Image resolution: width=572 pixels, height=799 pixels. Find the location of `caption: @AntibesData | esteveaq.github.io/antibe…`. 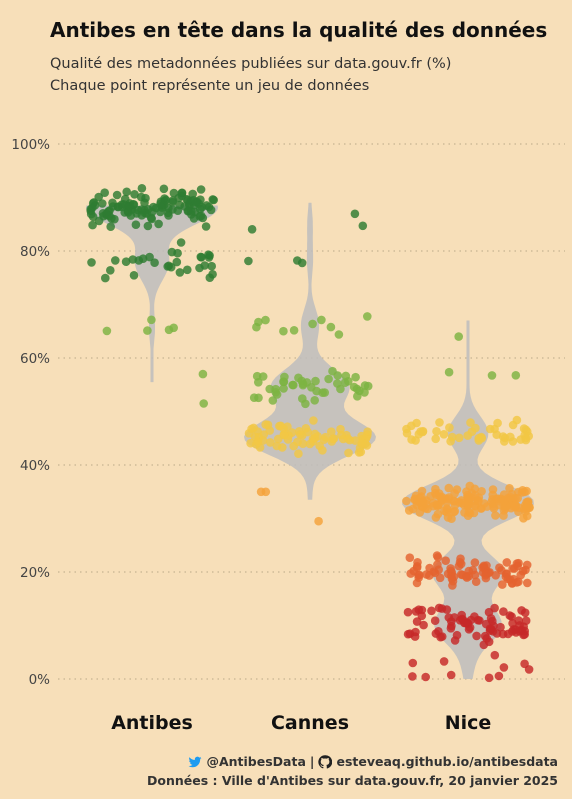

caption: @AntibesData | esteveaq.github.io/antibe… is located at coordinates (352, 771).